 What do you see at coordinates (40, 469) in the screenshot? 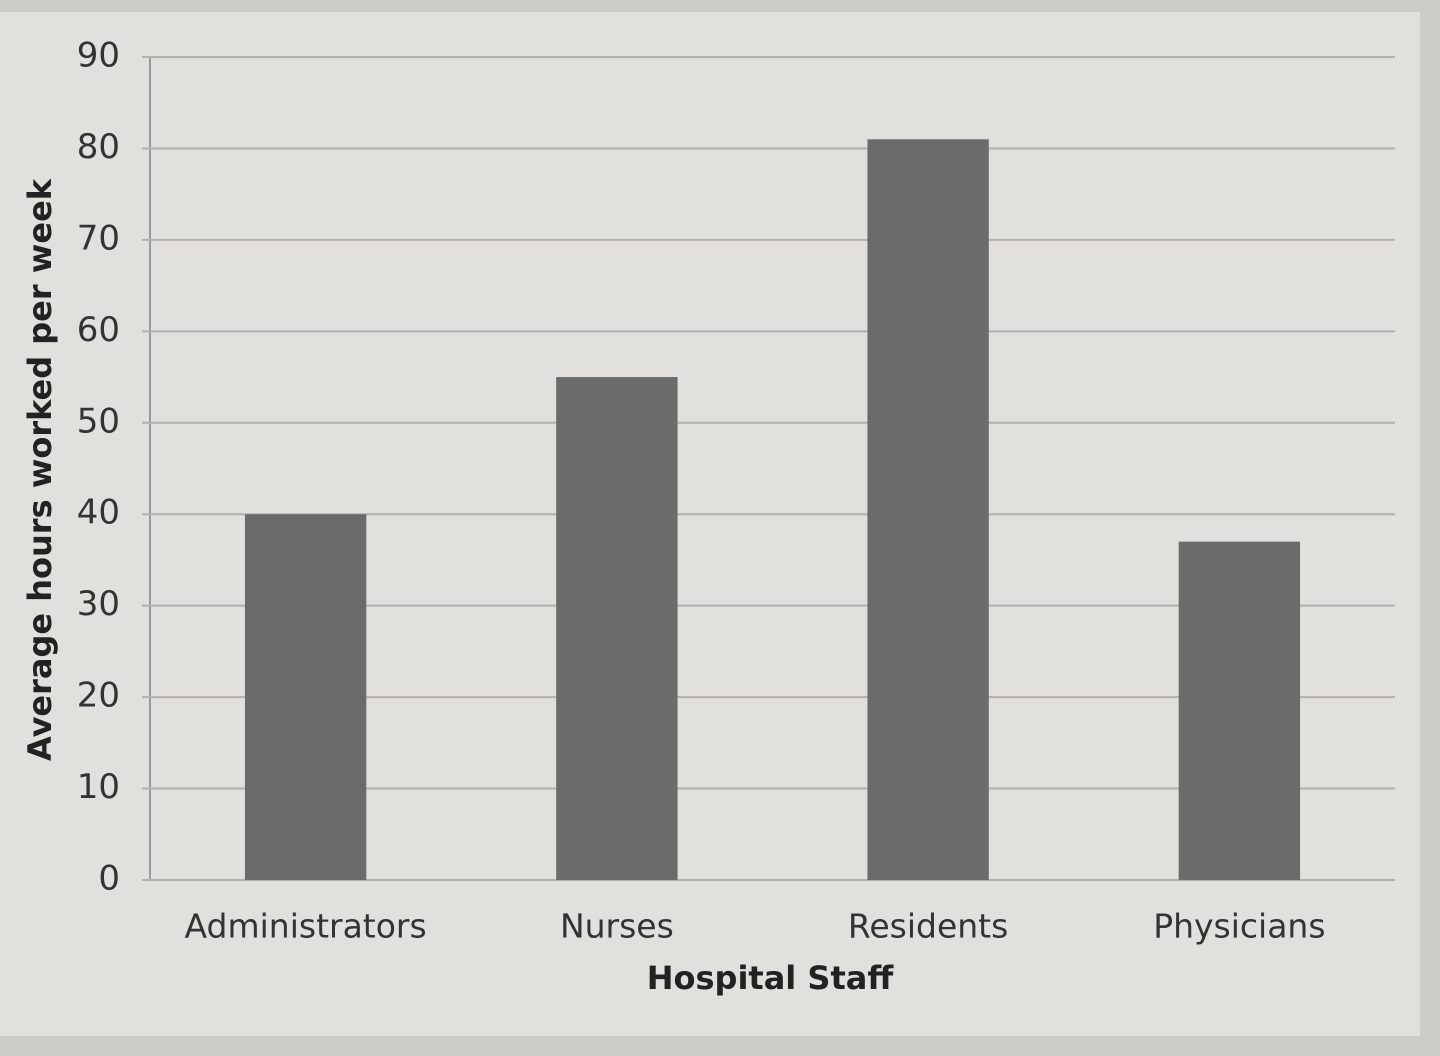
I see `y-axis-title: Average hours worked per week` at bounding box center [40, 469].